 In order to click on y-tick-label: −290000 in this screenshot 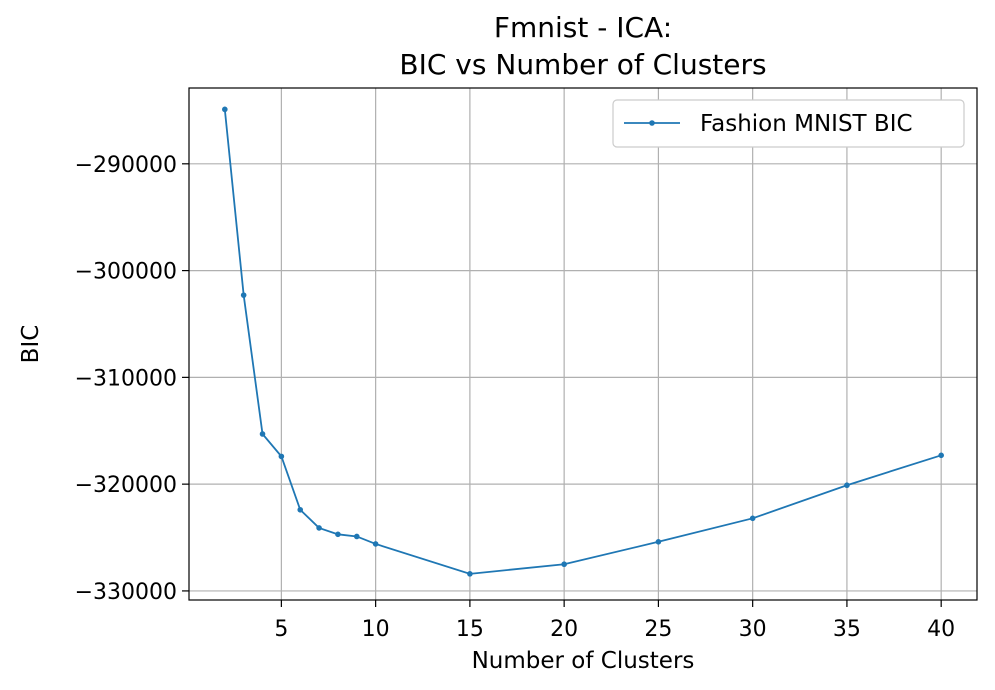, I will do `click(126, 165)`.